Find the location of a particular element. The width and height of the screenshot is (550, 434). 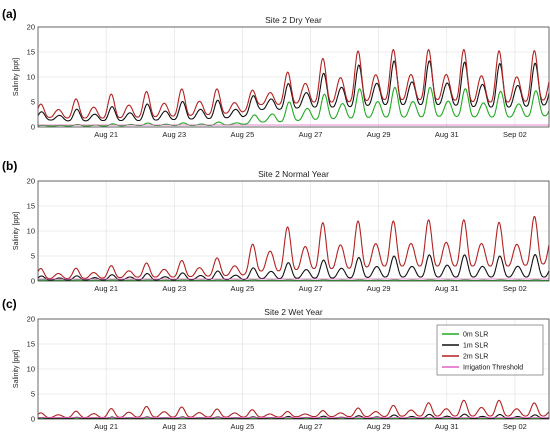

legend-entry: Irrigation Threshold is located at coordinates (493, 368).